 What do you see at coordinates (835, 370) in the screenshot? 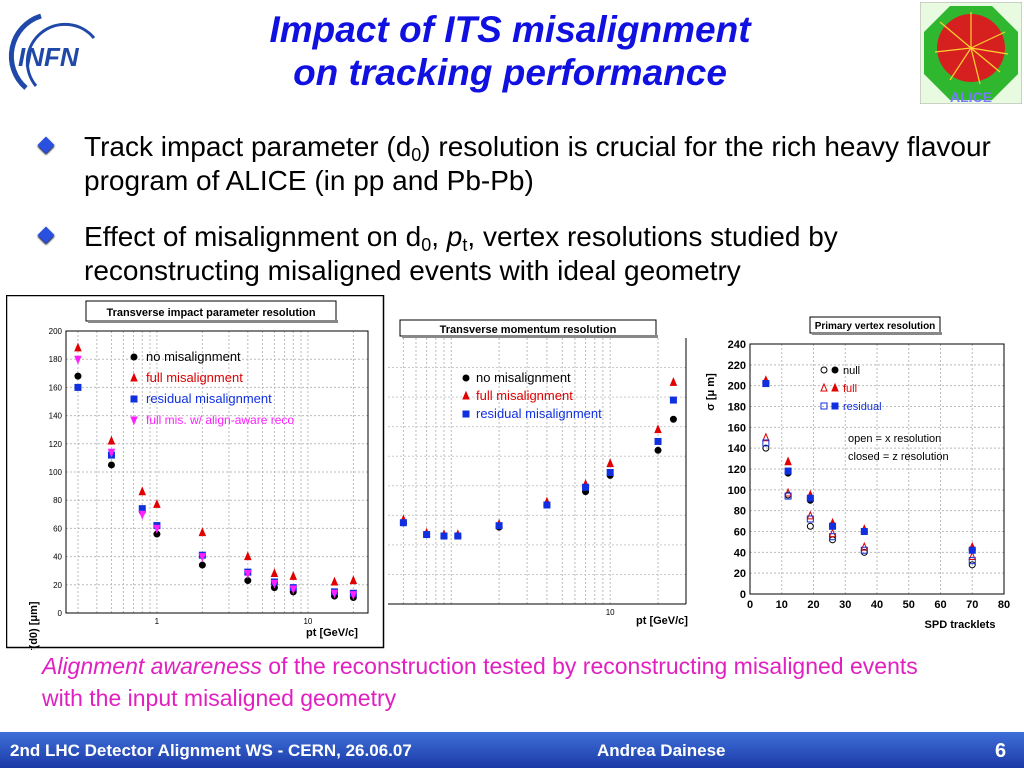
I see `legend-marker-closed` at bounding box center [835, 370].